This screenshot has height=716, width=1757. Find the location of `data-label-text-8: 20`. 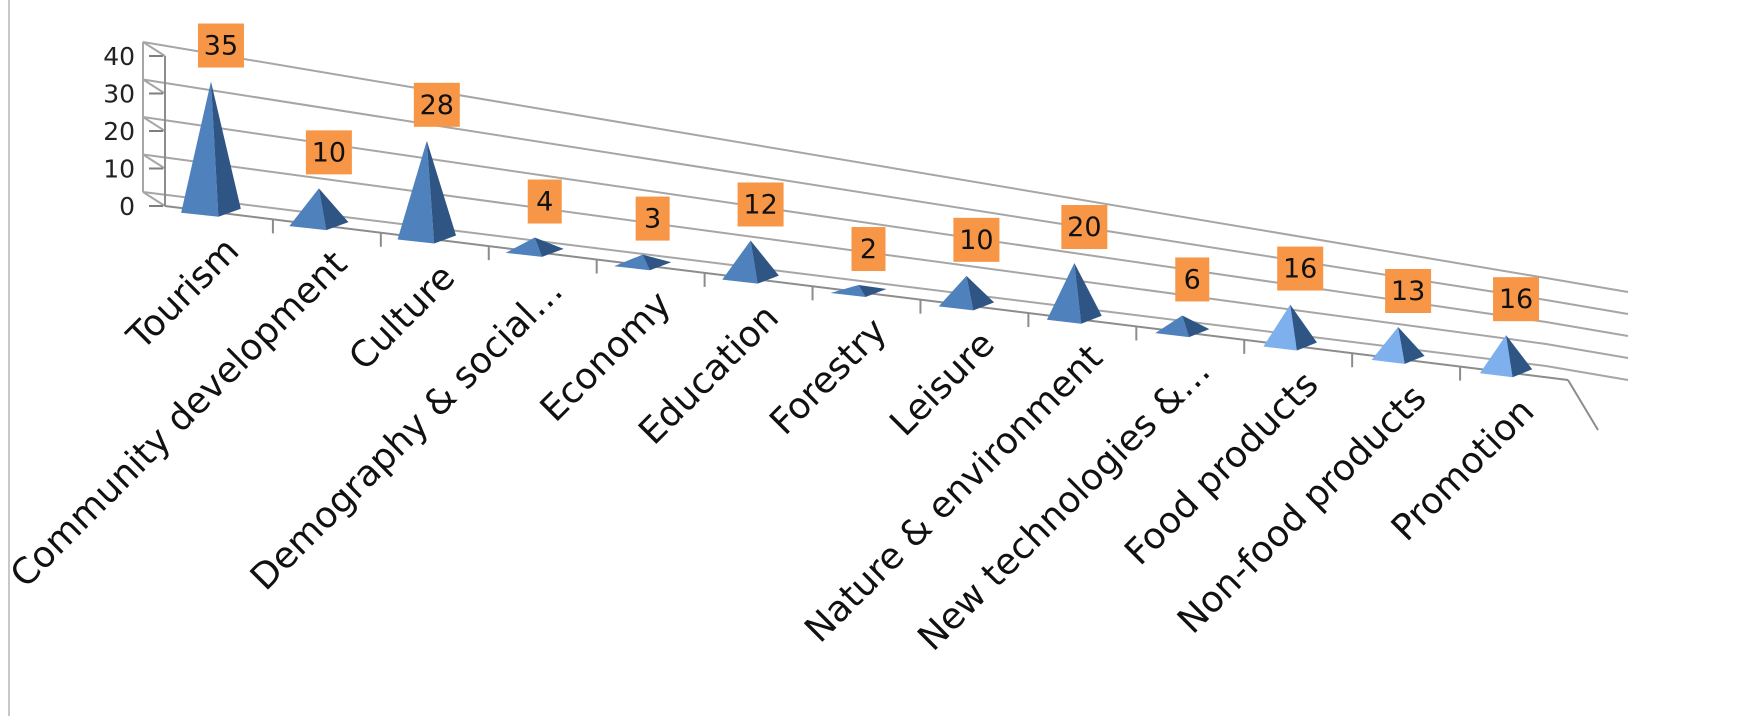

data-label-text-8: 20 is located at coordinates (1084, 227).